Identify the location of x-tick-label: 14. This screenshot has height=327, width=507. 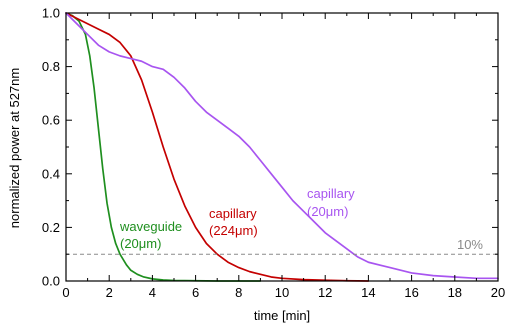
(368, 292).